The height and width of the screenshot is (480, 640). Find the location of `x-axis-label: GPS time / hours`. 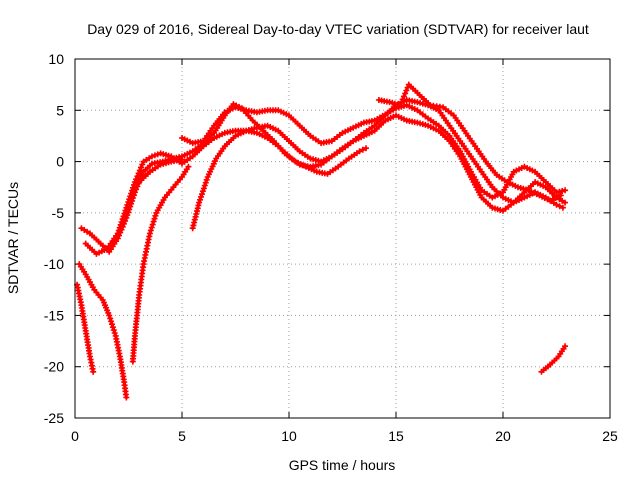

x-axis-label: GPS time / hours is located at coordinates (342, 465).